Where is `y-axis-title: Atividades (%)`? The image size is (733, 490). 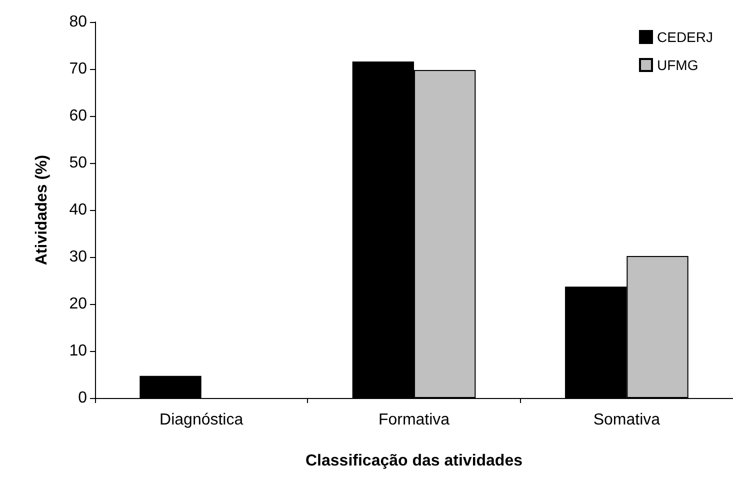
y-axis-title: Atividades (%) is located at coordinates (42, 210).